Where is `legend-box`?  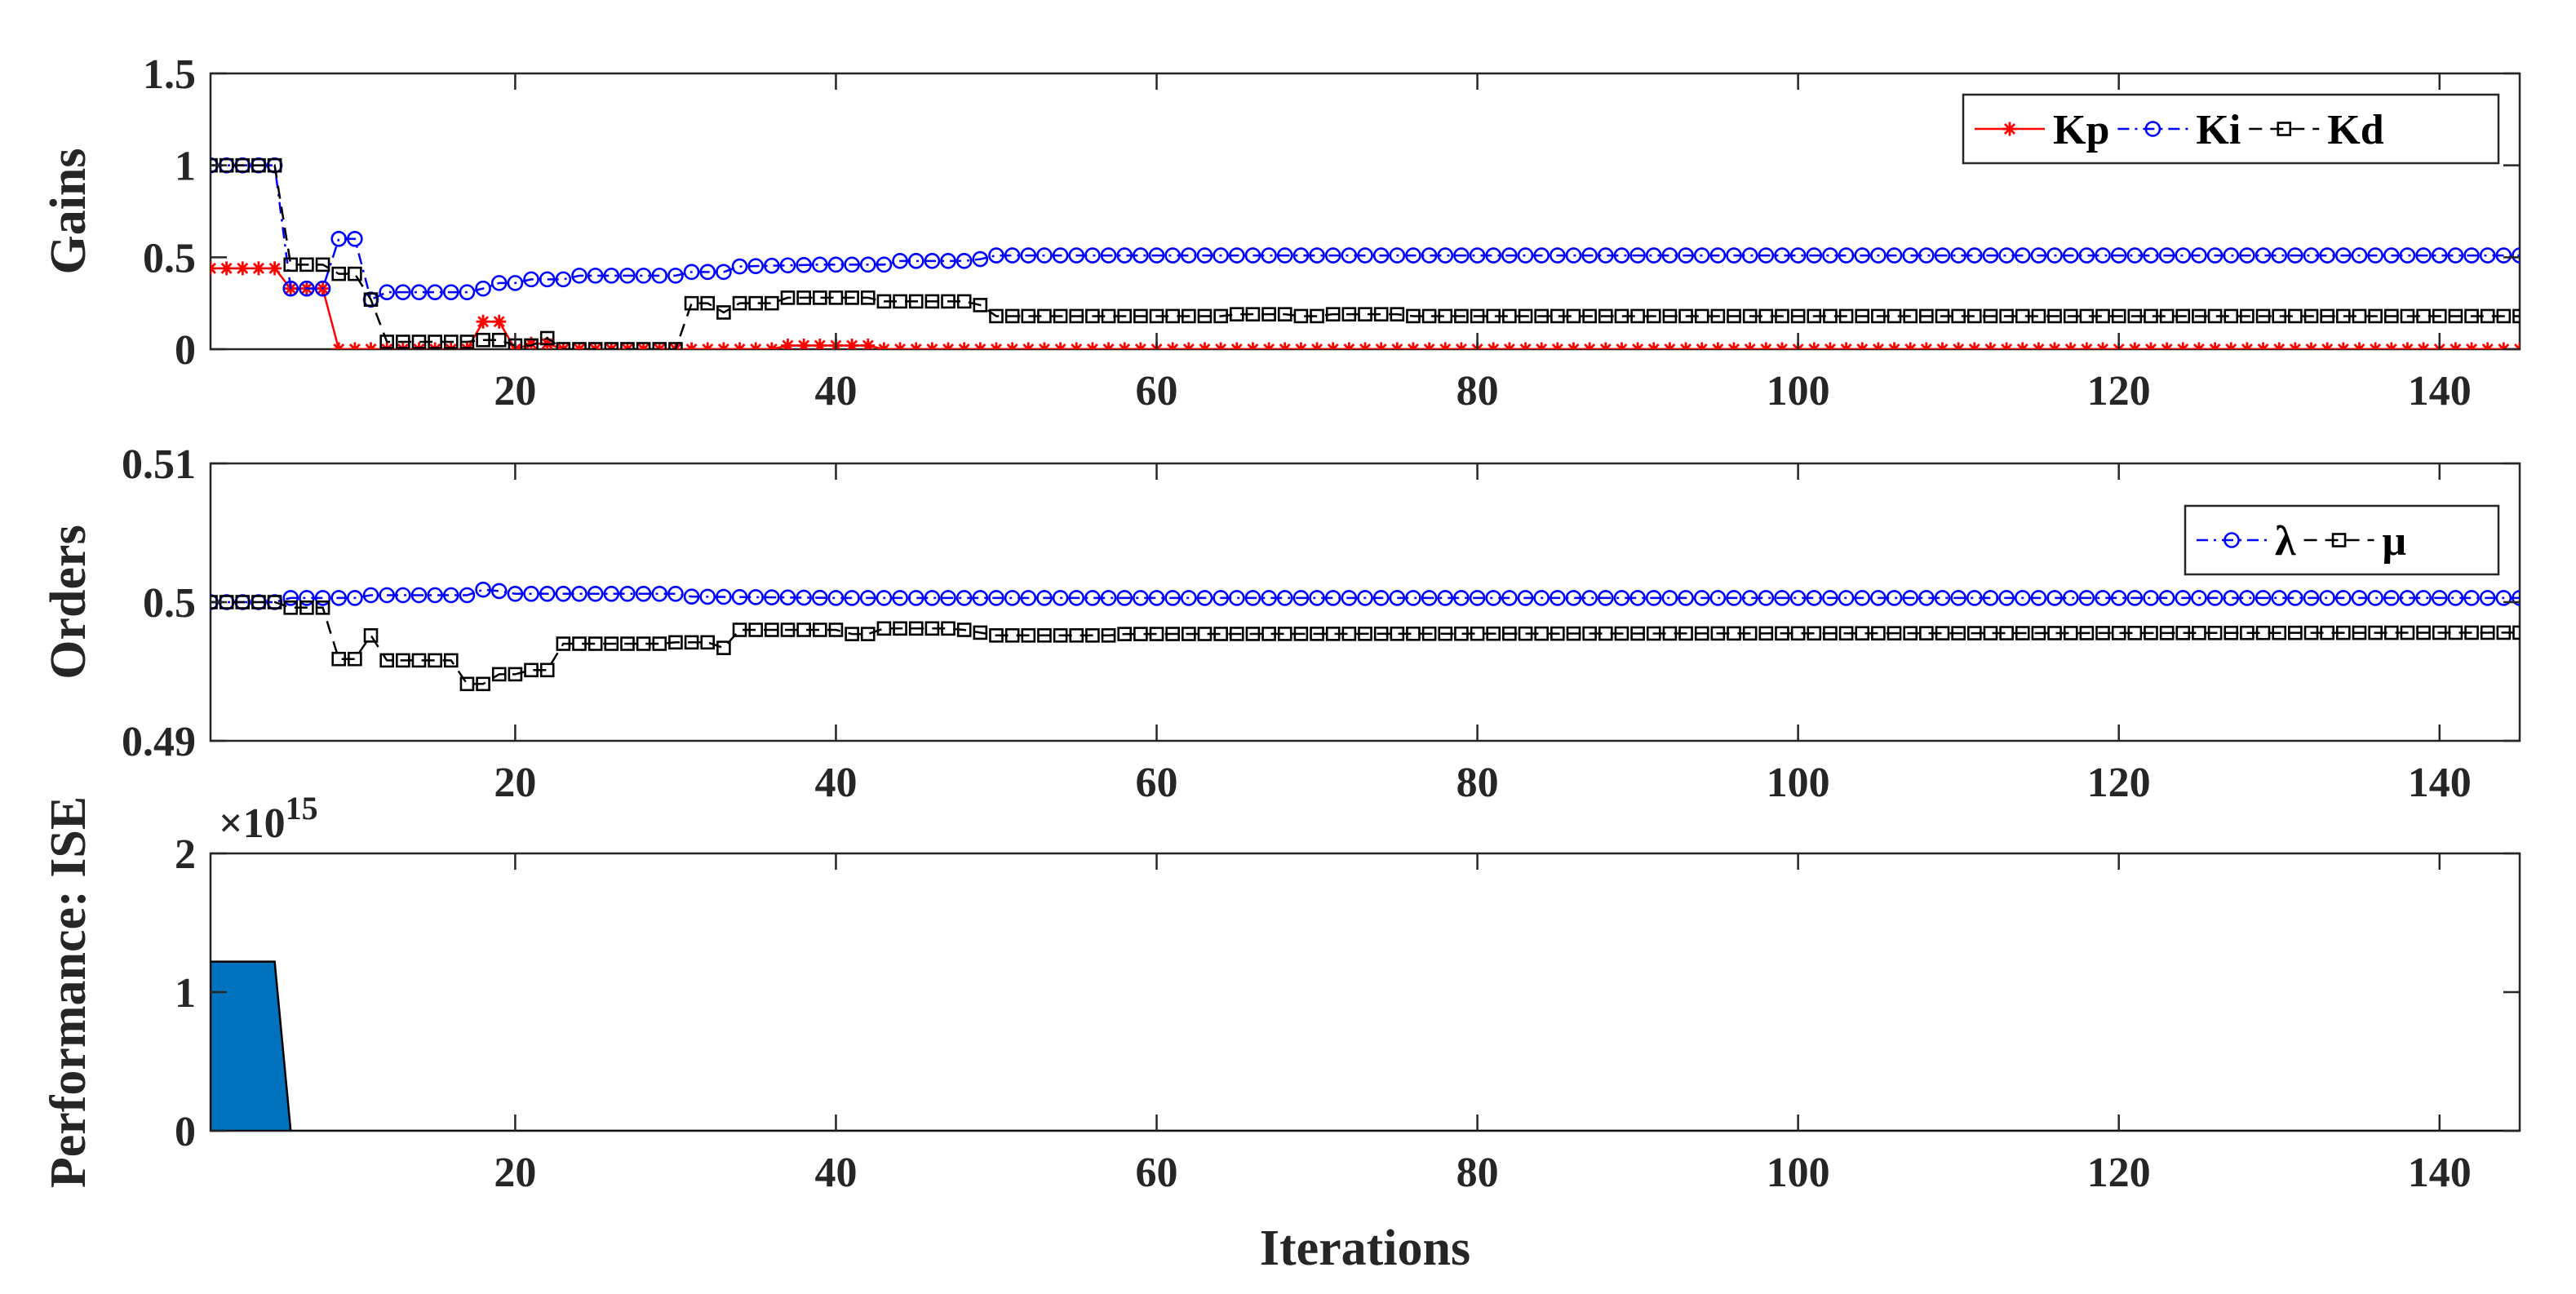
legend-box is located at coordinates (2231, 129).